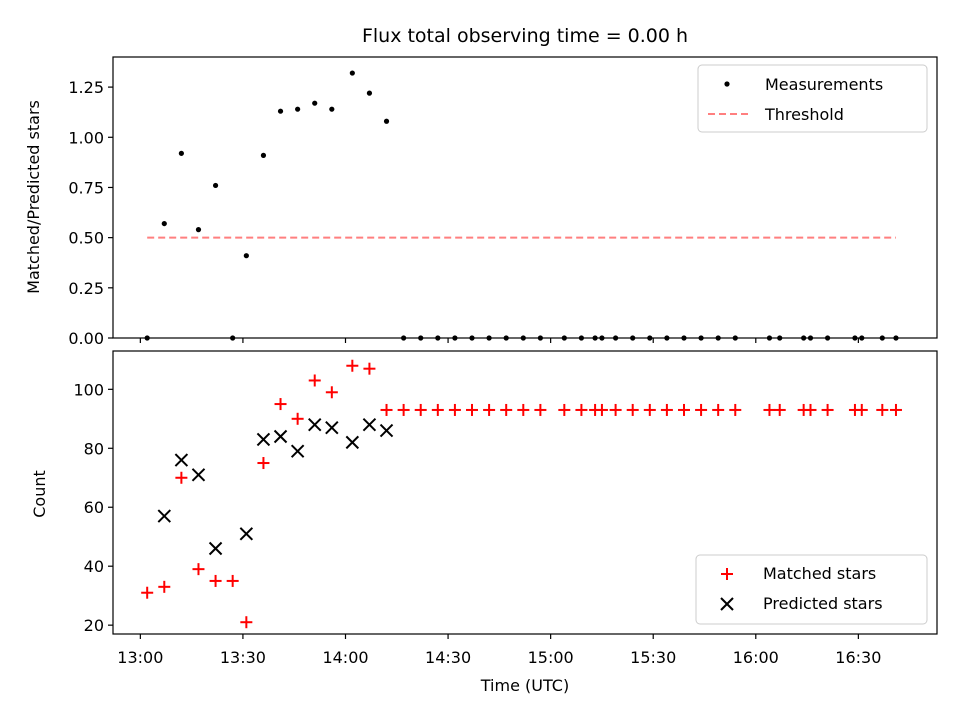 Image resolution: width=960 pixels, height=720 pixels. I want to click on legend-measurements-label: Measurements, so click(824, 84).